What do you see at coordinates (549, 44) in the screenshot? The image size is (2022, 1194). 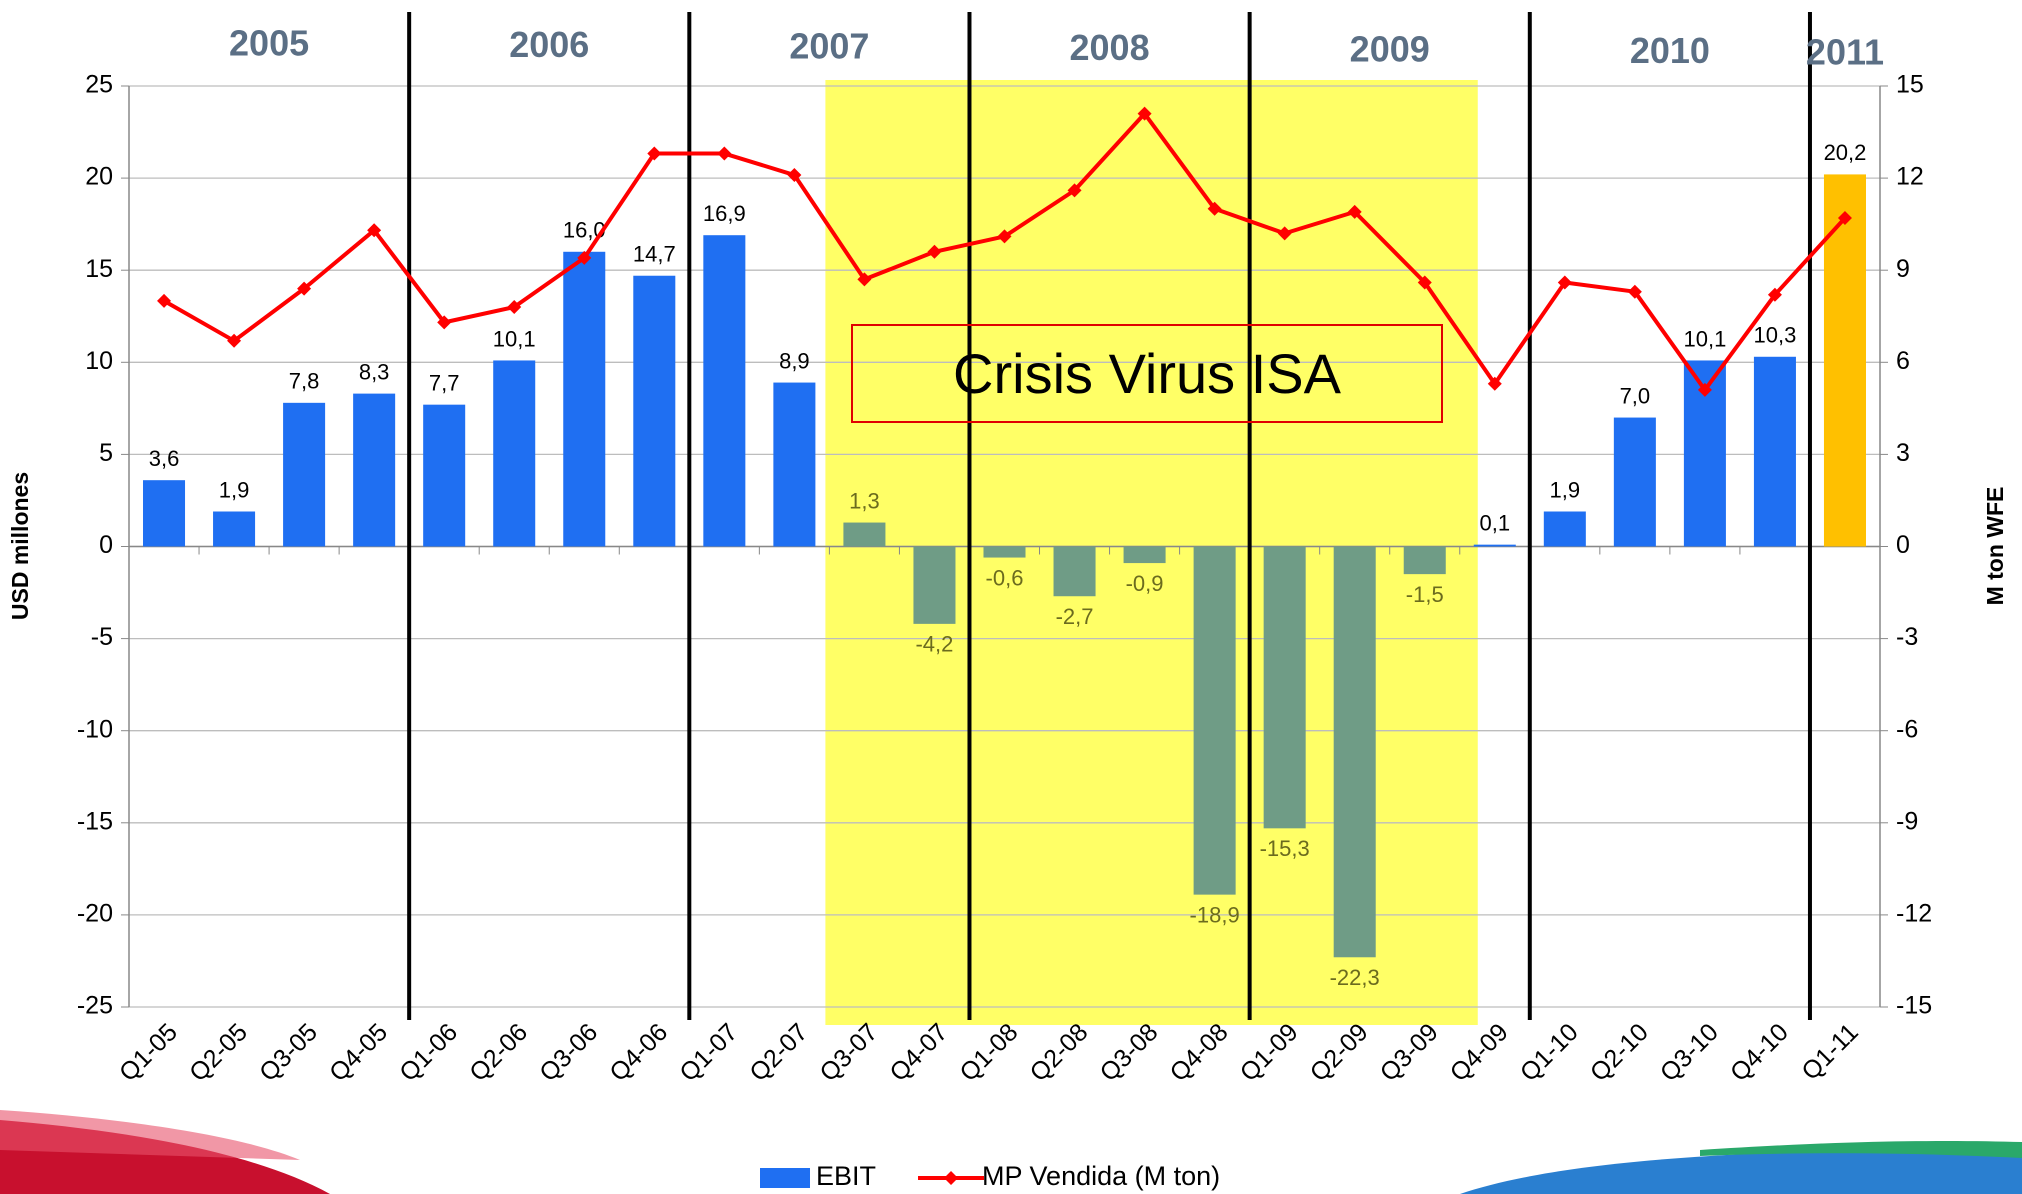 I see `period-label: 2006` at bounding box center [549, 44].